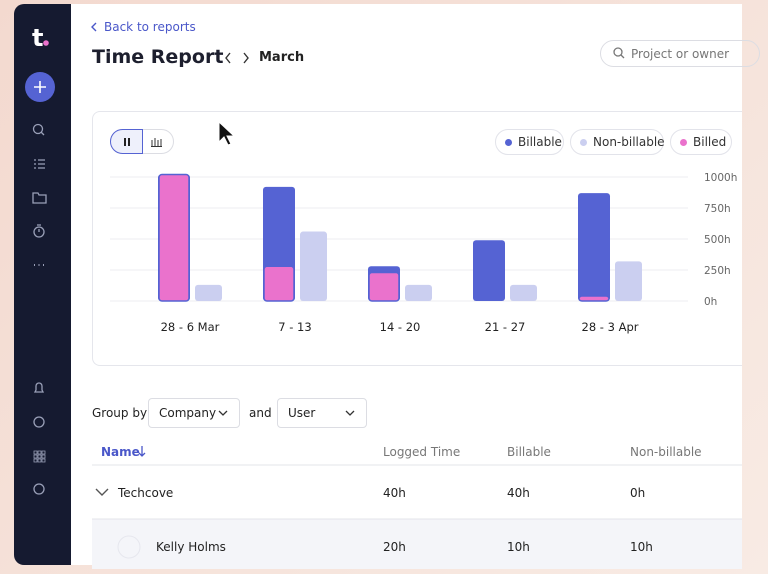 This screenshot has width=768, height=574. Describe the element at coordinates (120, 452) in the screenshot. I see `column-header: Name` at that location.